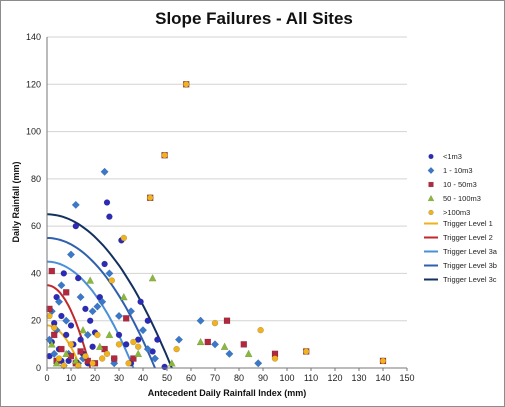 The height and width of the screenshot is (407, 505). What do you see at coordinates (311, 378) in the screenshot?
I see `x-tick-label: 110` at bounding box center [311, 378].